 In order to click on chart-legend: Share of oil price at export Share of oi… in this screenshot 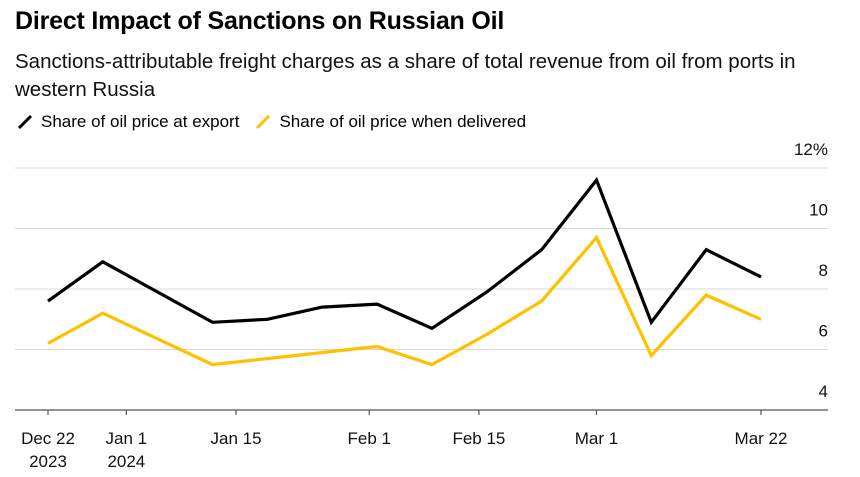, I will do `click(277, 122)`.